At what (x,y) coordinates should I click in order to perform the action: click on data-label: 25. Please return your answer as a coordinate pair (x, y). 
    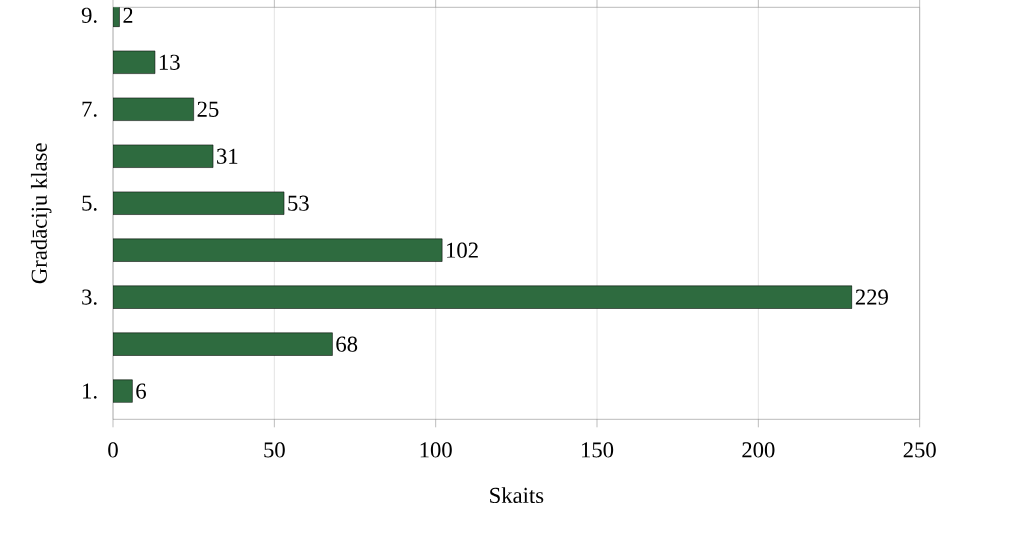
    Looking at the image, I should click on (208, 109).